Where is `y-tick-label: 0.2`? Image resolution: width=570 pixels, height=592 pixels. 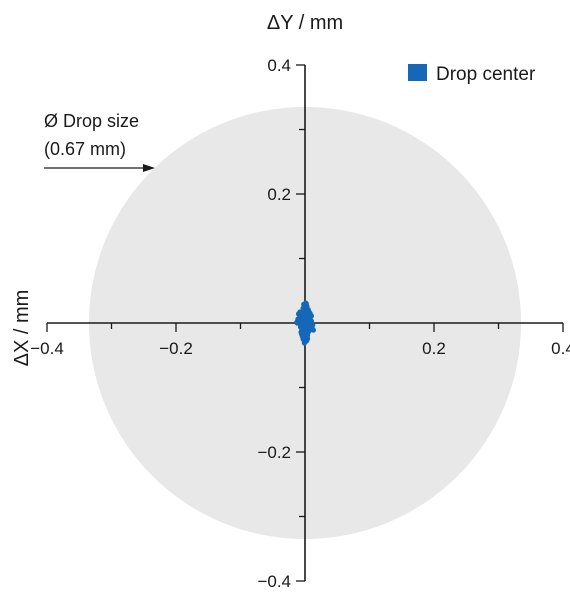 y-tick-label: 0.2 is located at coordinates (279, 194).